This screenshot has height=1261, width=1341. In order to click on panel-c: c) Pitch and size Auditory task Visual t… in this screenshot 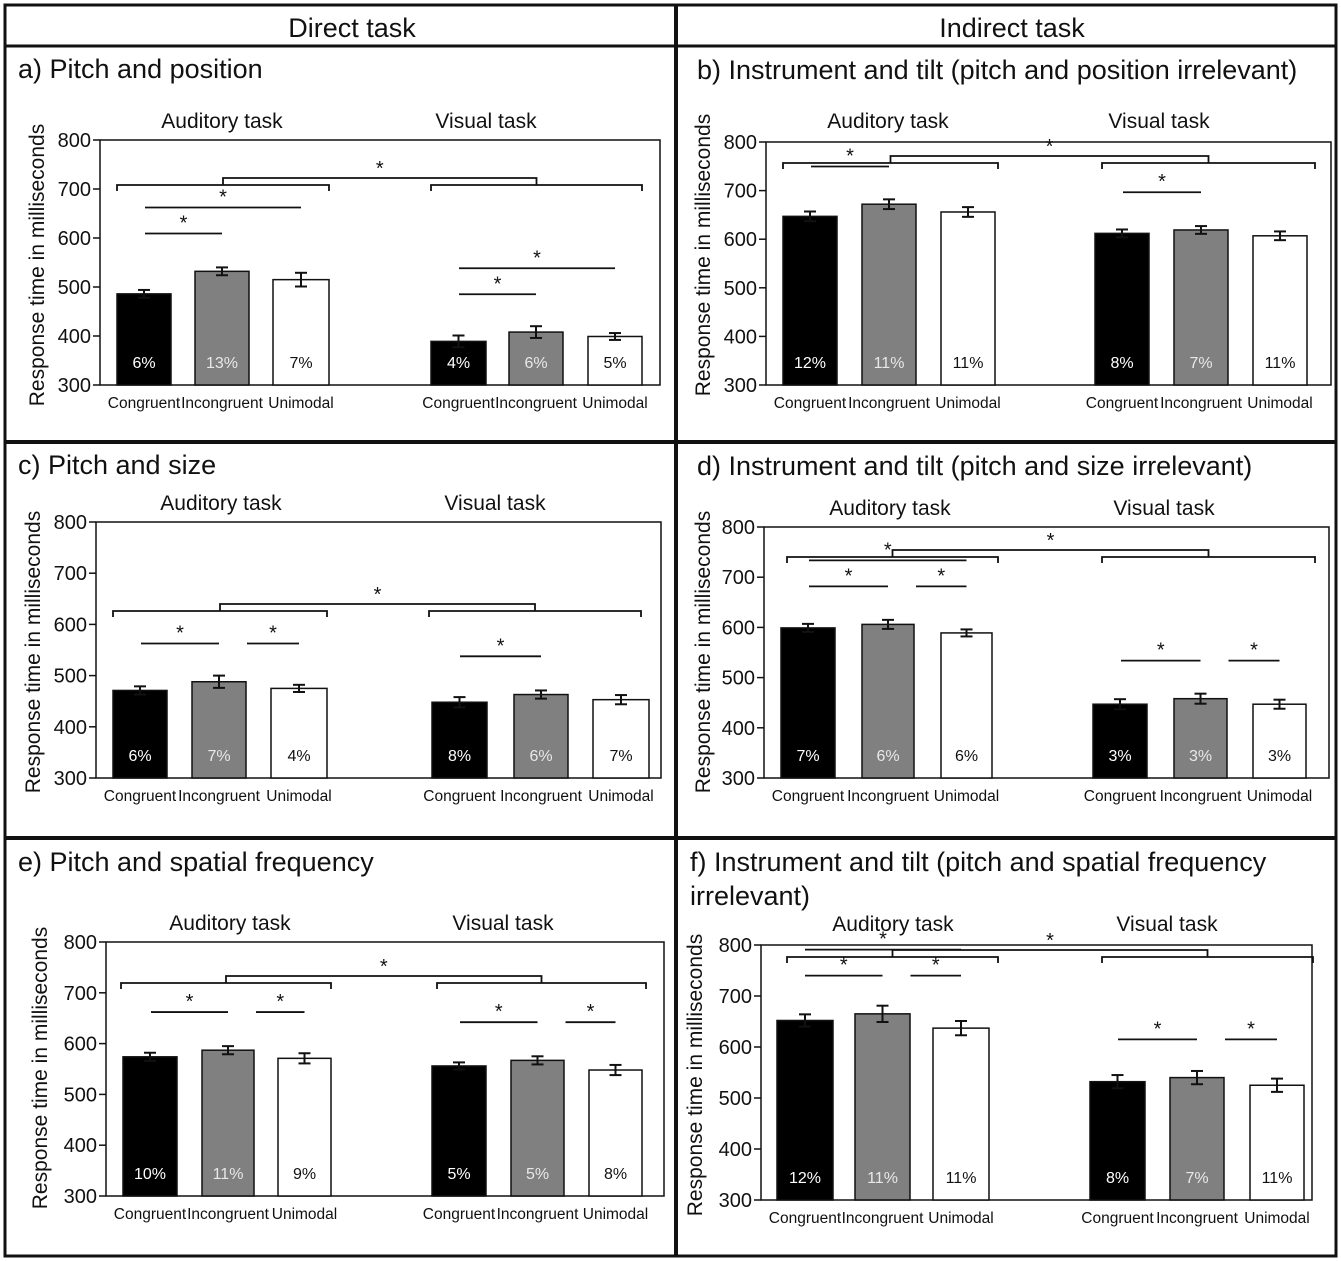, I will do `click(340, 627)`.